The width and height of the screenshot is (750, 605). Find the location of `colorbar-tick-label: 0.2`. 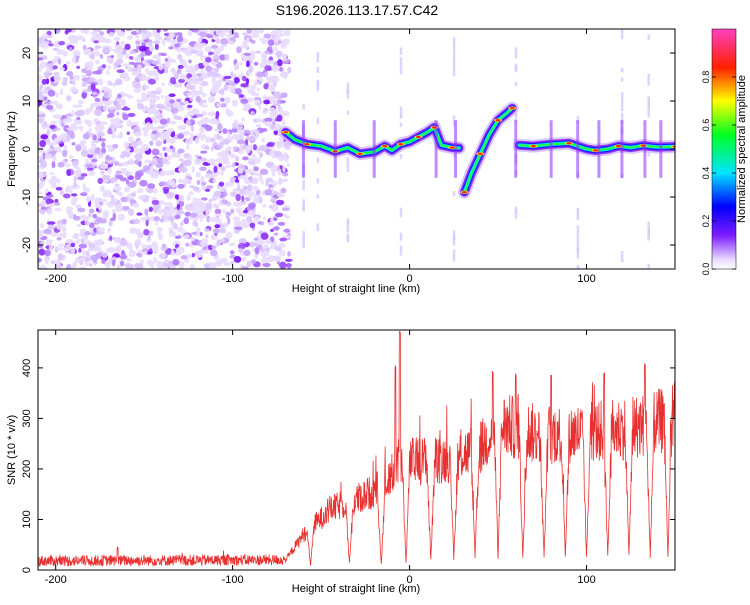

colorbar-tick-label: 0.2 is located at coordinates (706, 221).